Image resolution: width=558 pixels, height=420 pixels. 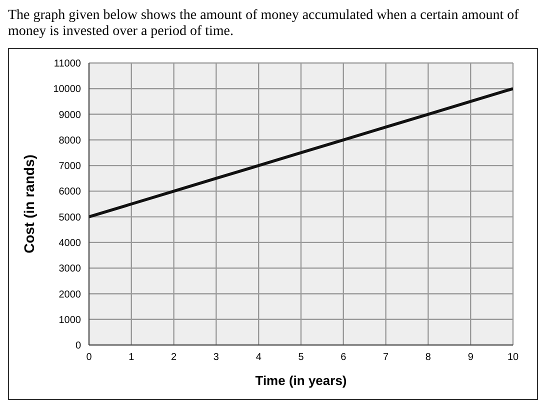 I want to click on y-tick-label: 10000, so click(x=67, y=90).